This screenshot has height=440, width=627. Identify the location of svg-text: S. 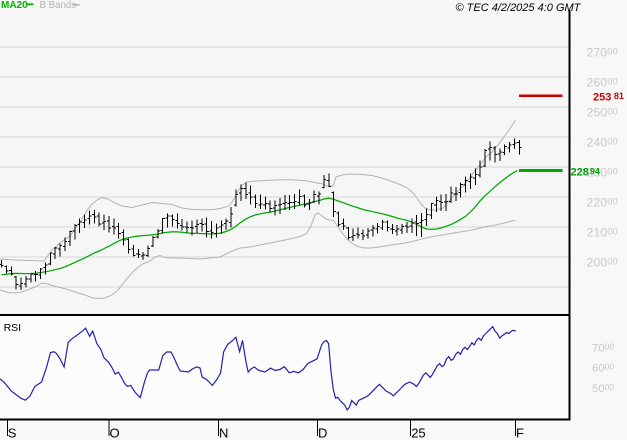
(12, 433).